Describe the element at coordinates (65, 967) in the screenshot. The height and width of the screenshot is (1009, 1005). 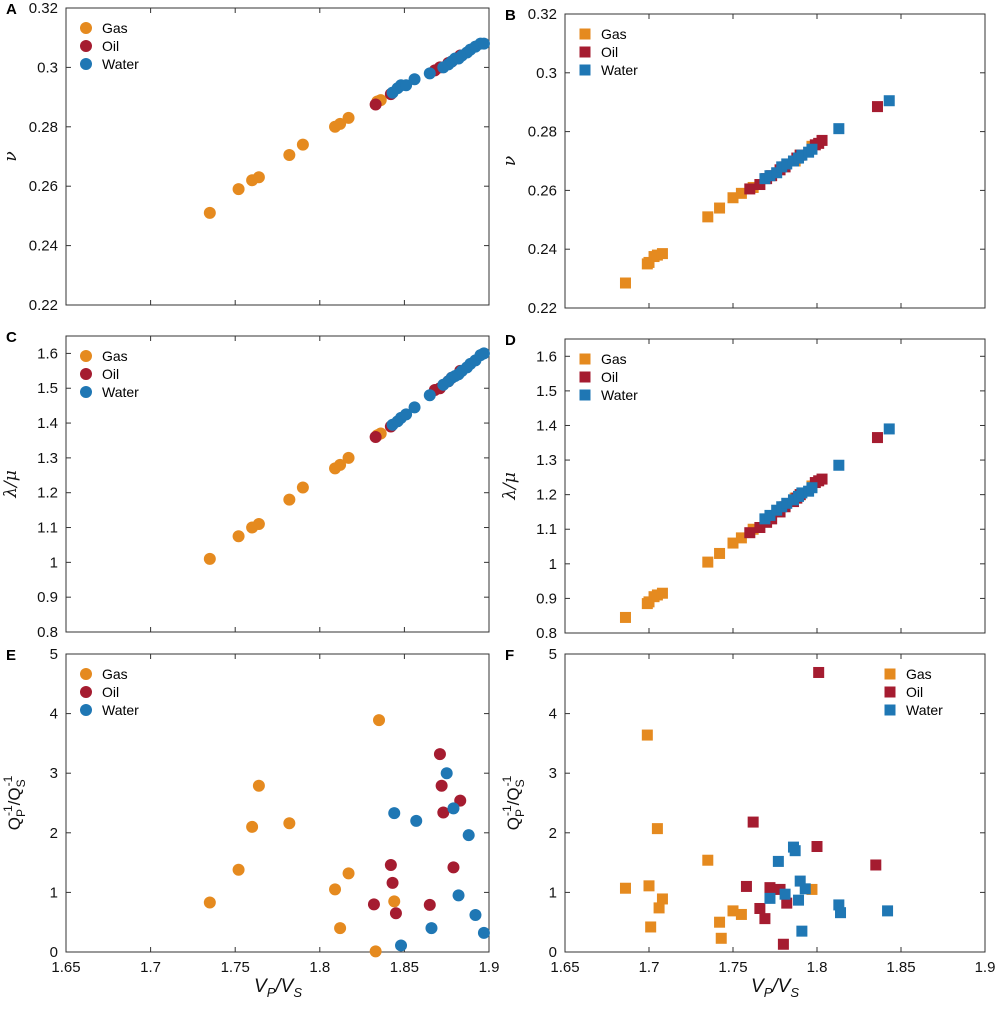
I see `x-tick-label: 1.65` at that location.